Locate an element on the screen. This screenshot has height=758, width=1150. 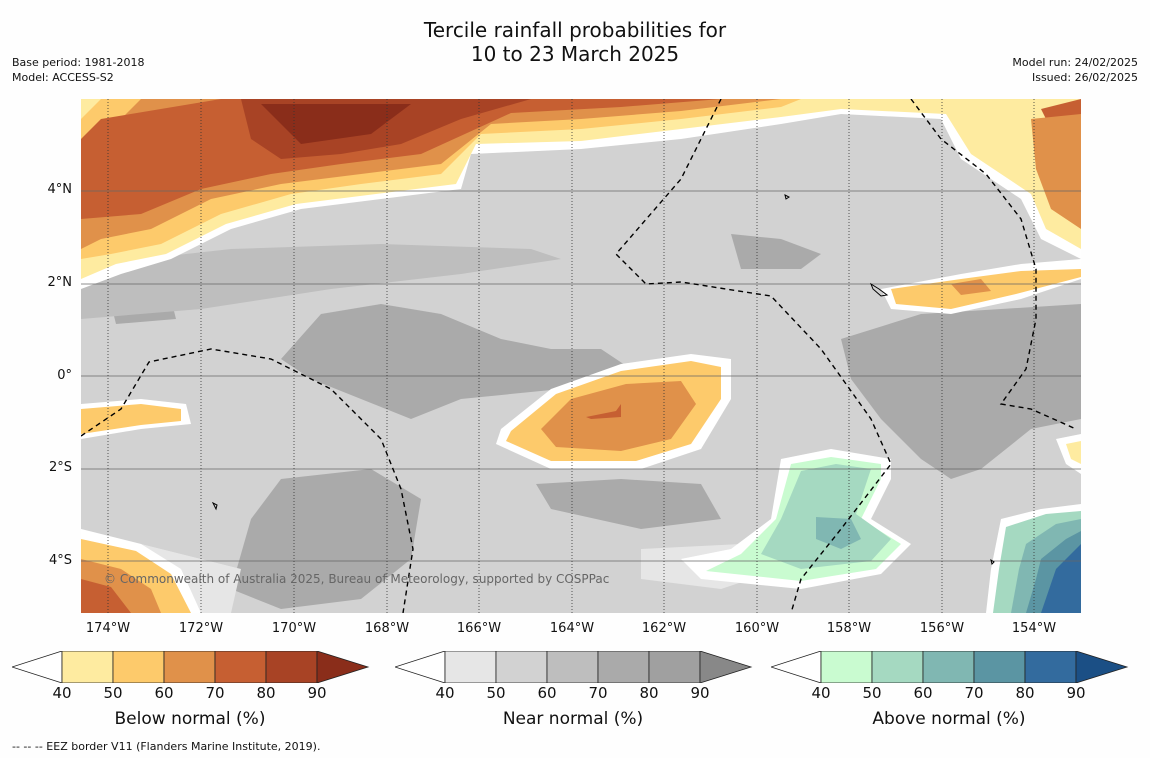
colorbar-near is located at coordinates (573, 668).